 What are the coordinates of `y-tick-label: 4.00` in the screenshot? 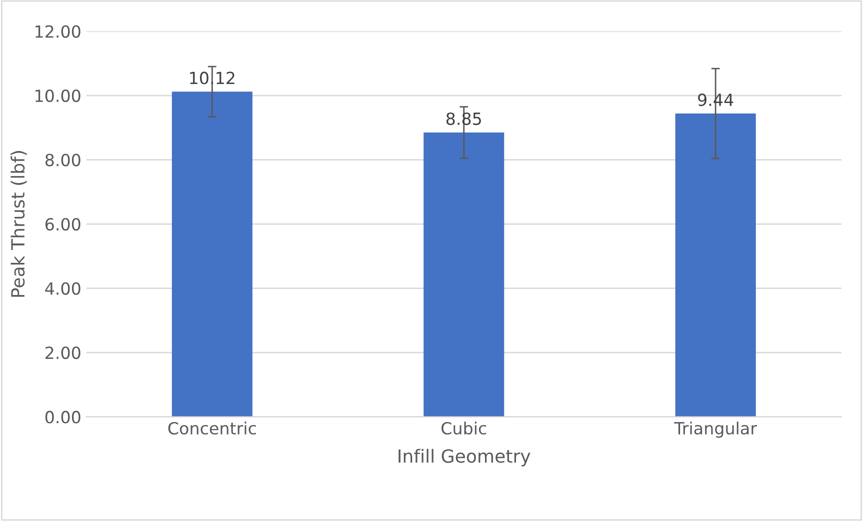 It's located at (62, 288).